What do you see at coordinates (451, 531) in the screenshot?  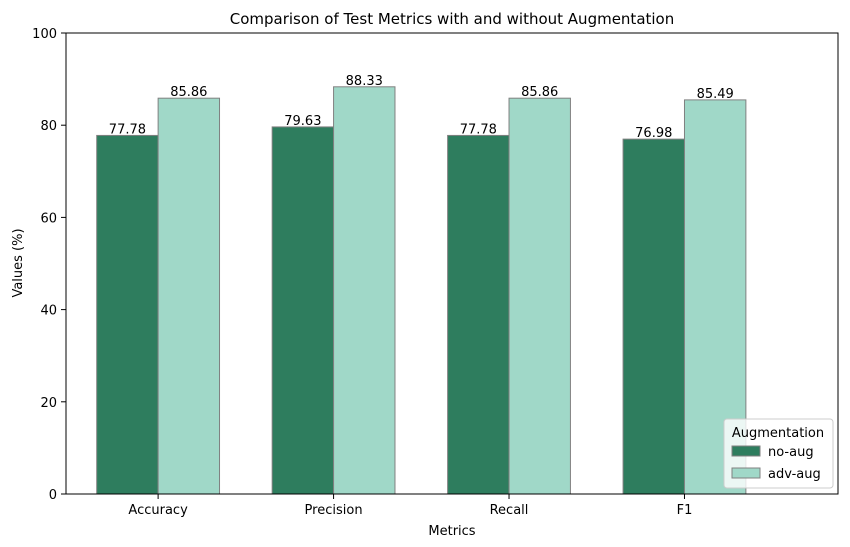 I see `x-axis-label: Metrics` at bounding box center [451, 531].